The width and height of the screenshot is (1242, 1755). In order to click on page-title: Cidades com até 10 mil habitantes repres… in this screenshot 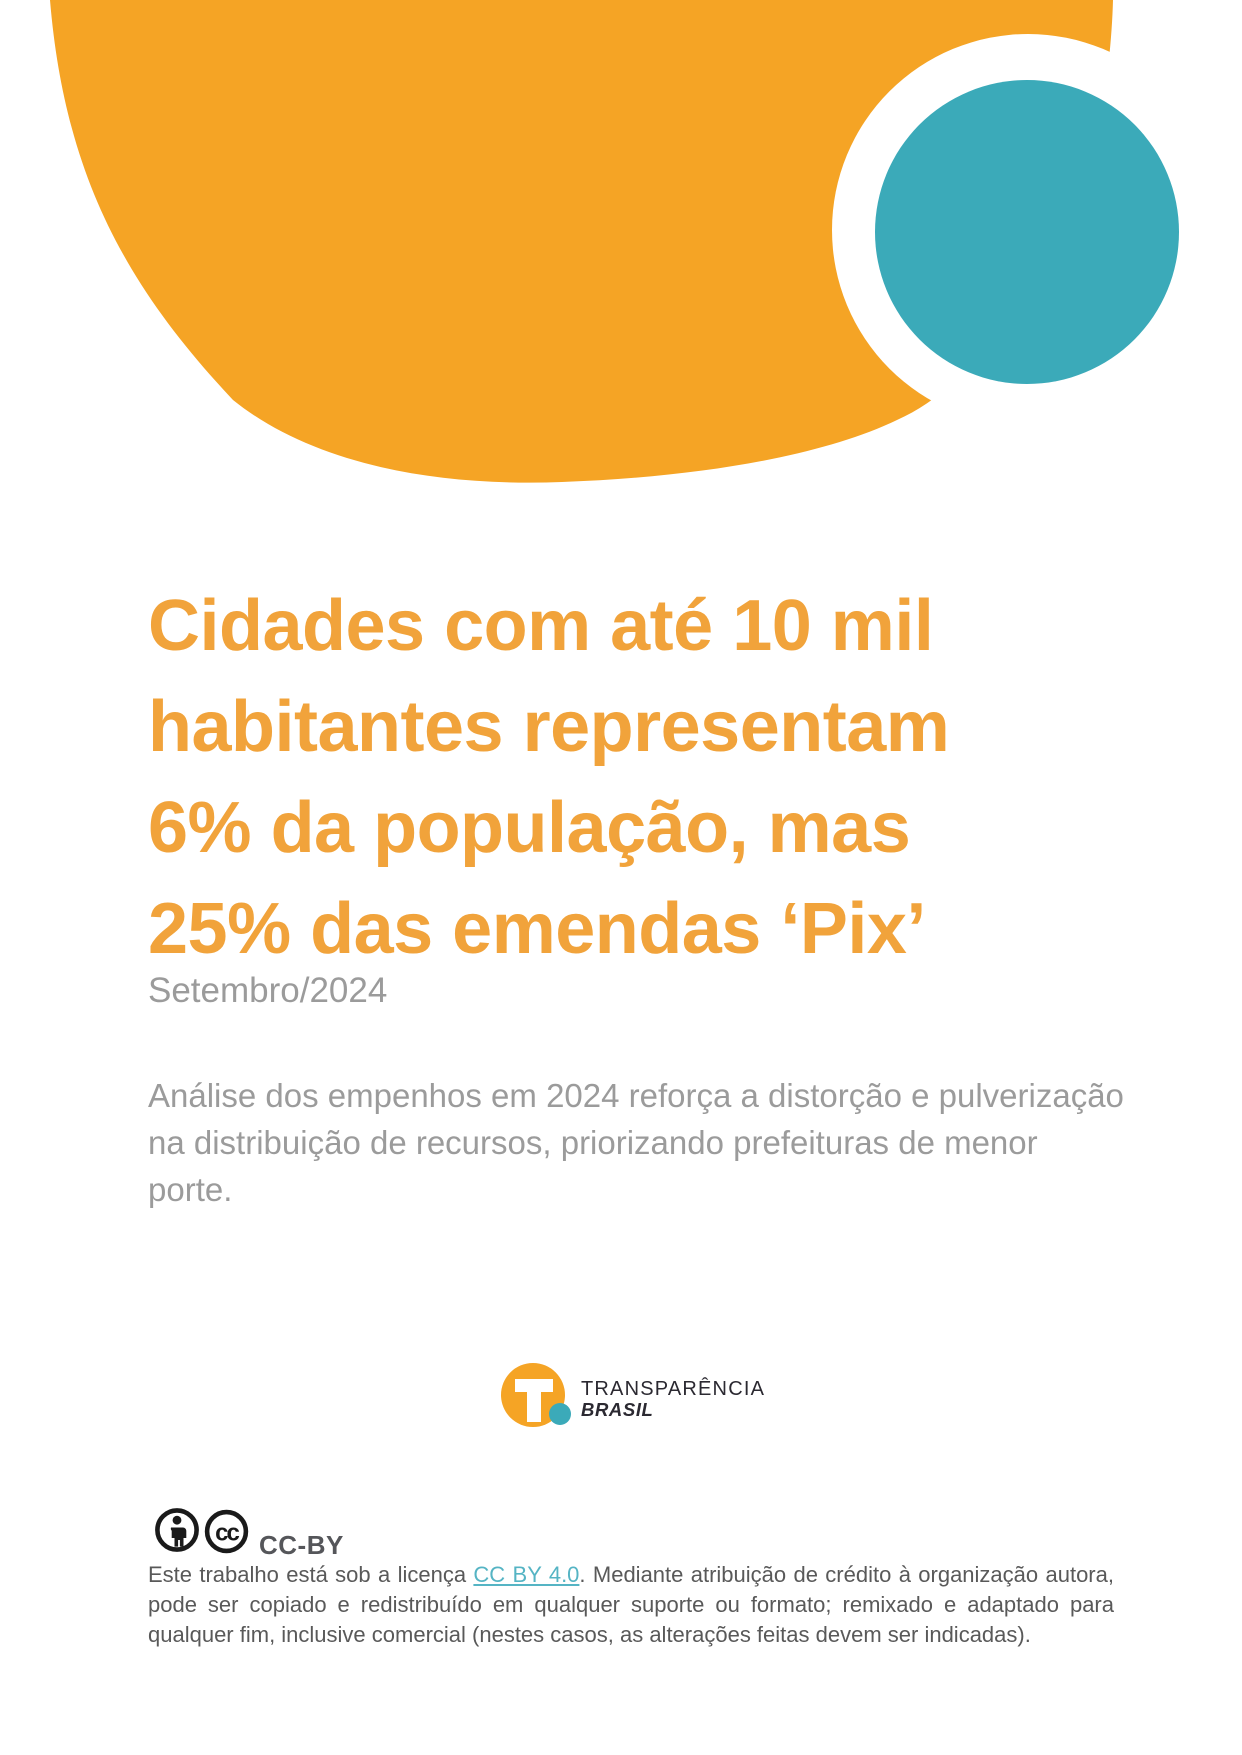, I will do `click(549, 777)`.